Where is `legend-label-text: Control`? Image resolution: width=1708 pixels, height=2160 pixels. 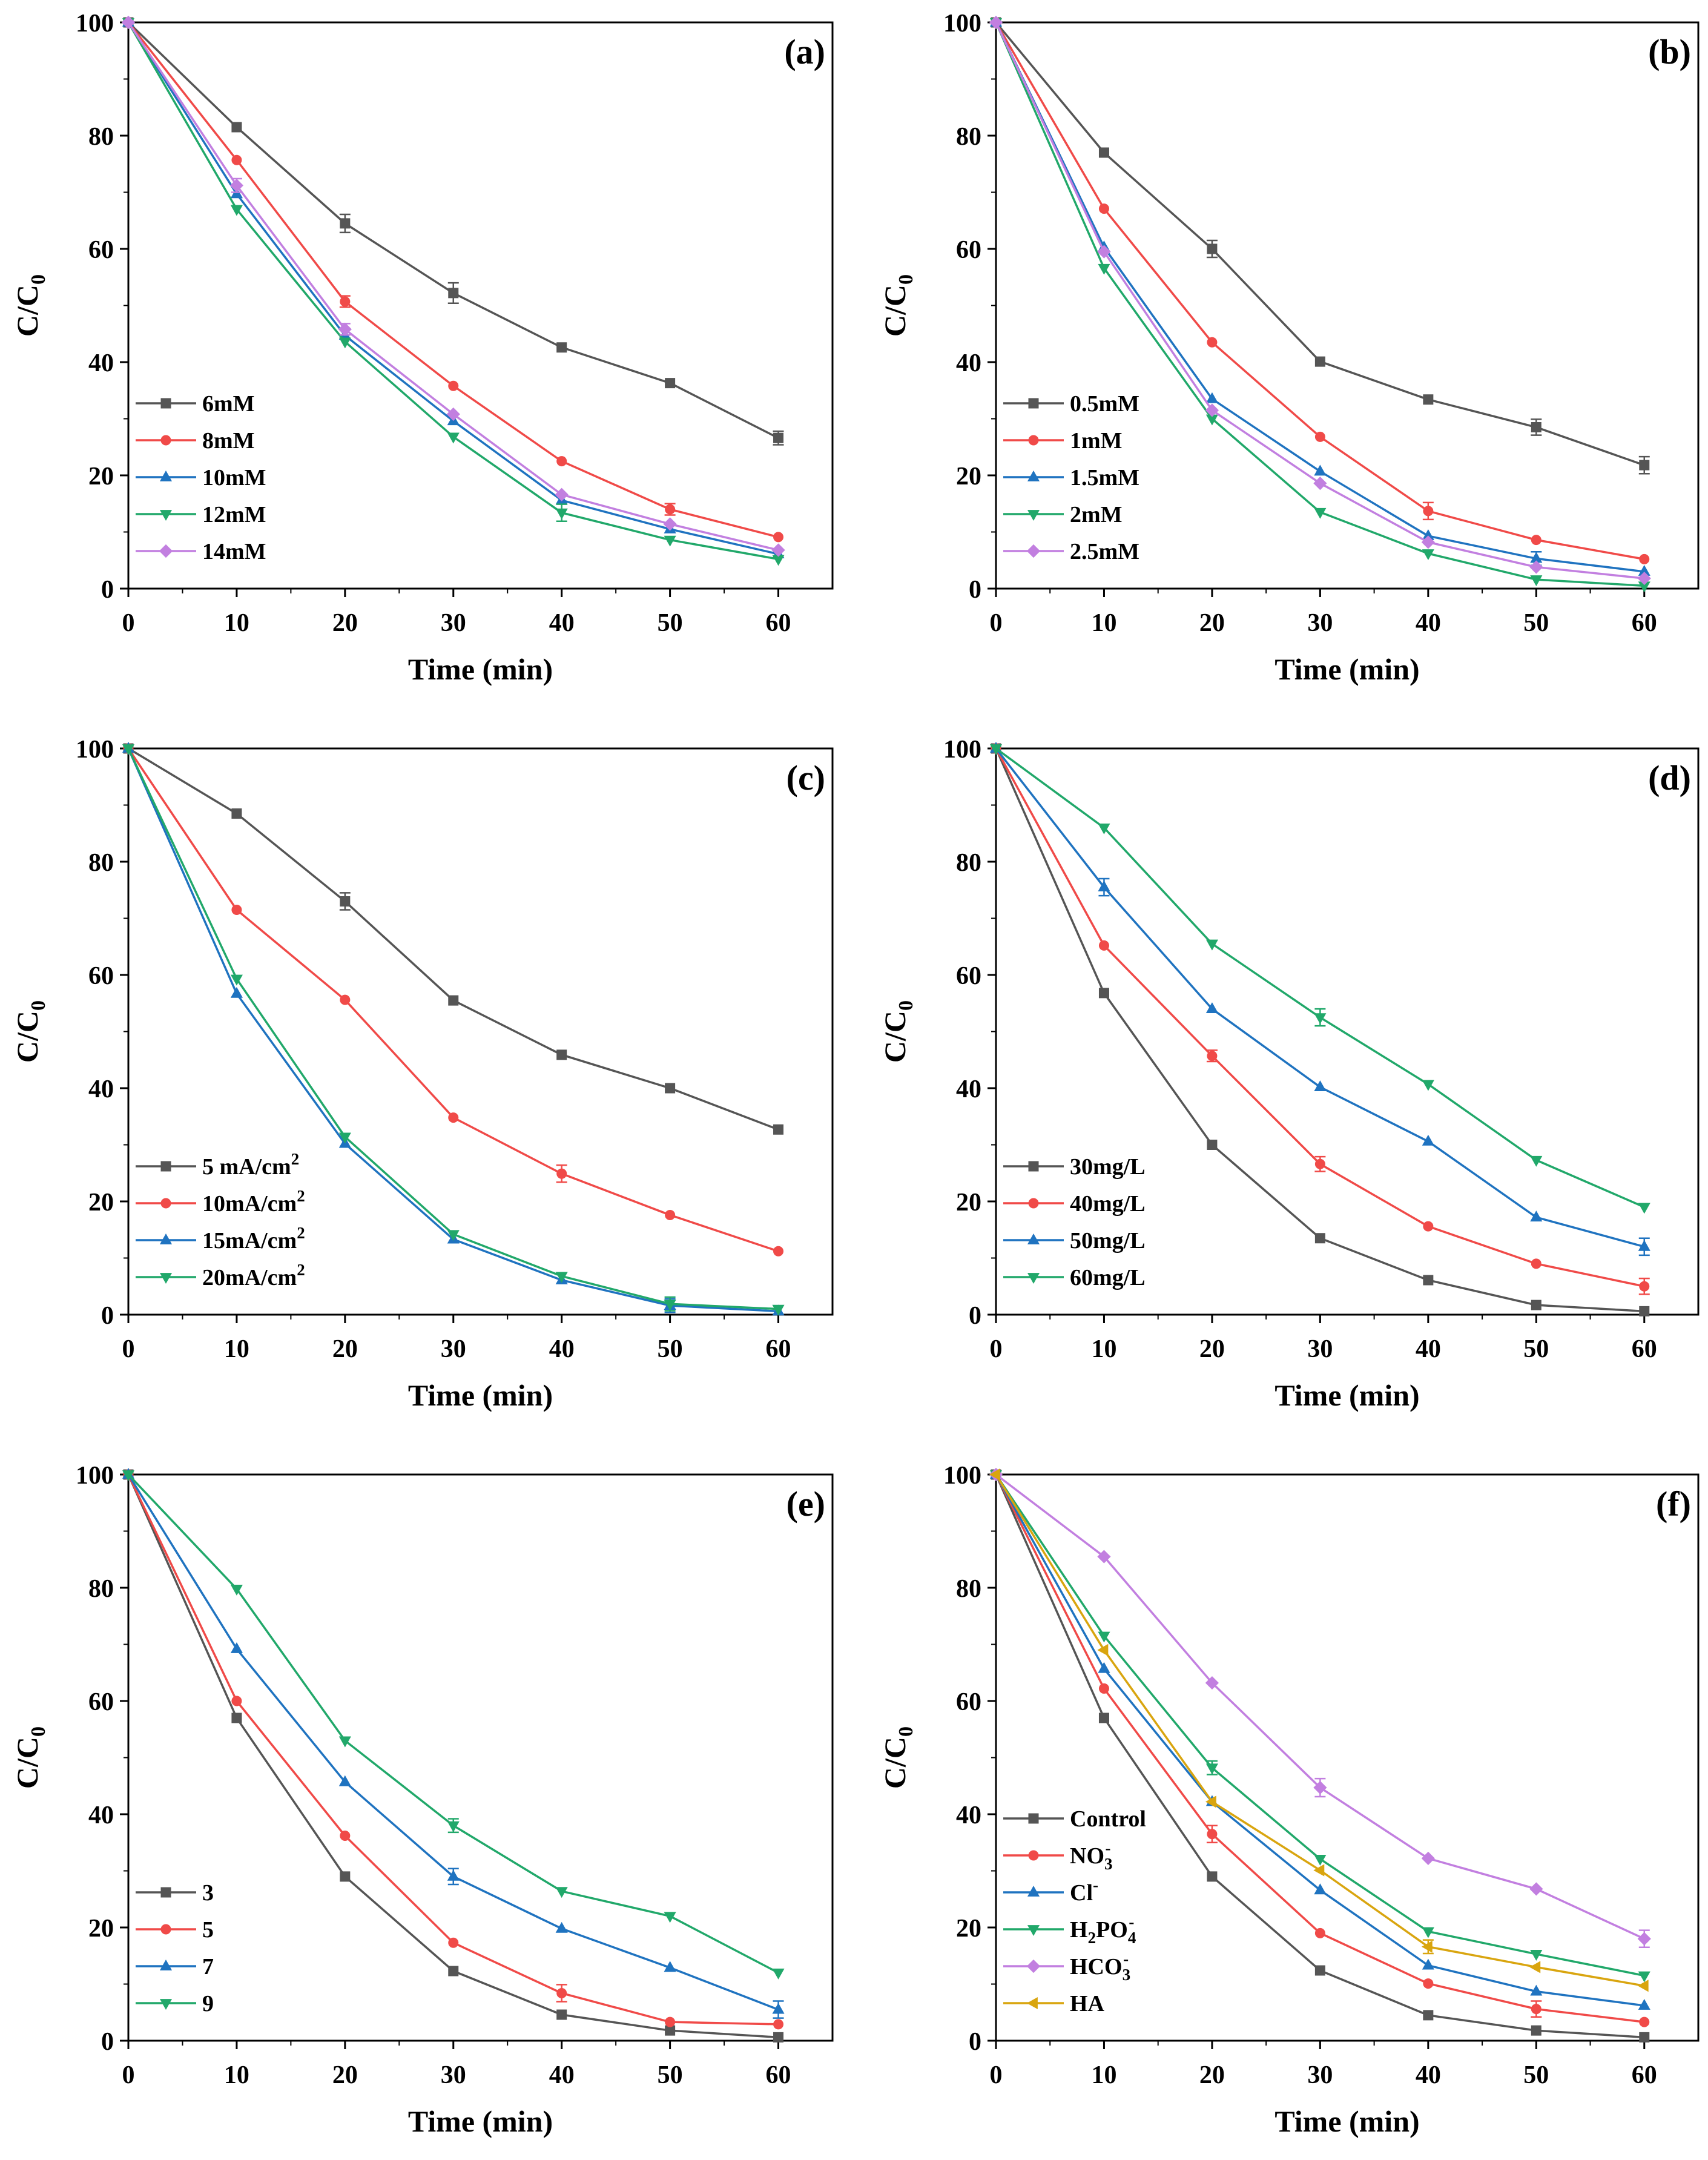
legend-label-text: Control is located at coordinates (1108, 1819).